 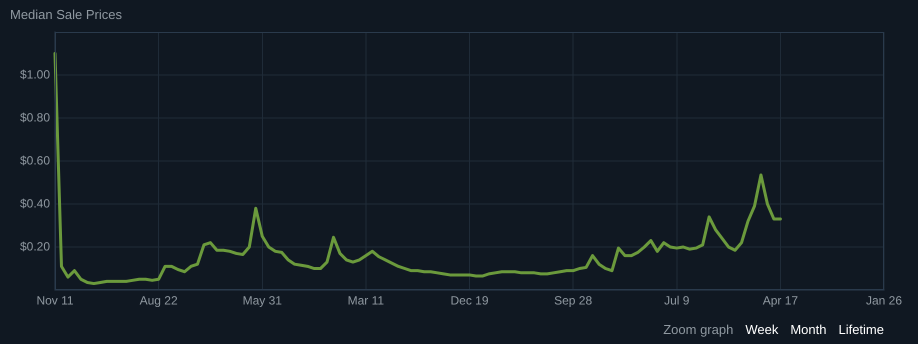 I want to click on x-tick-label: Jan 26, so click(x=884, y=301).